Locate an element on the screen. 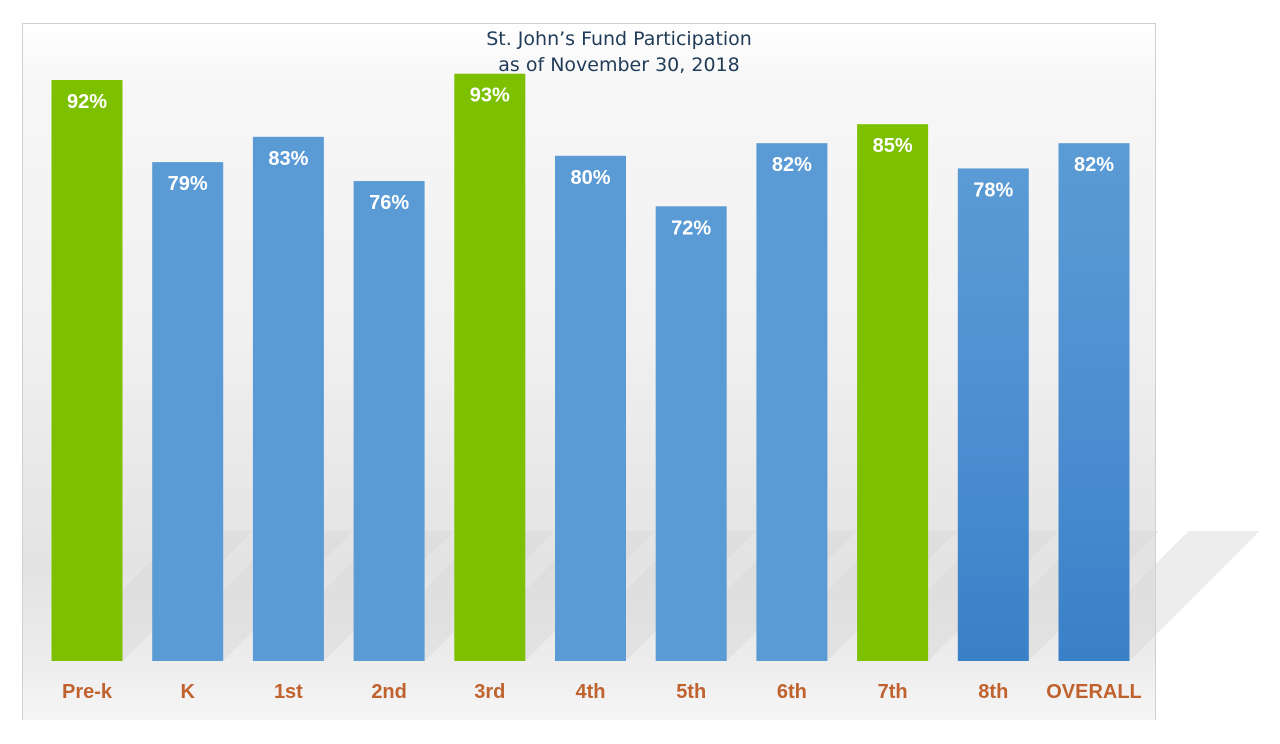  category-label: 7th is located at coordinates (893, 692).